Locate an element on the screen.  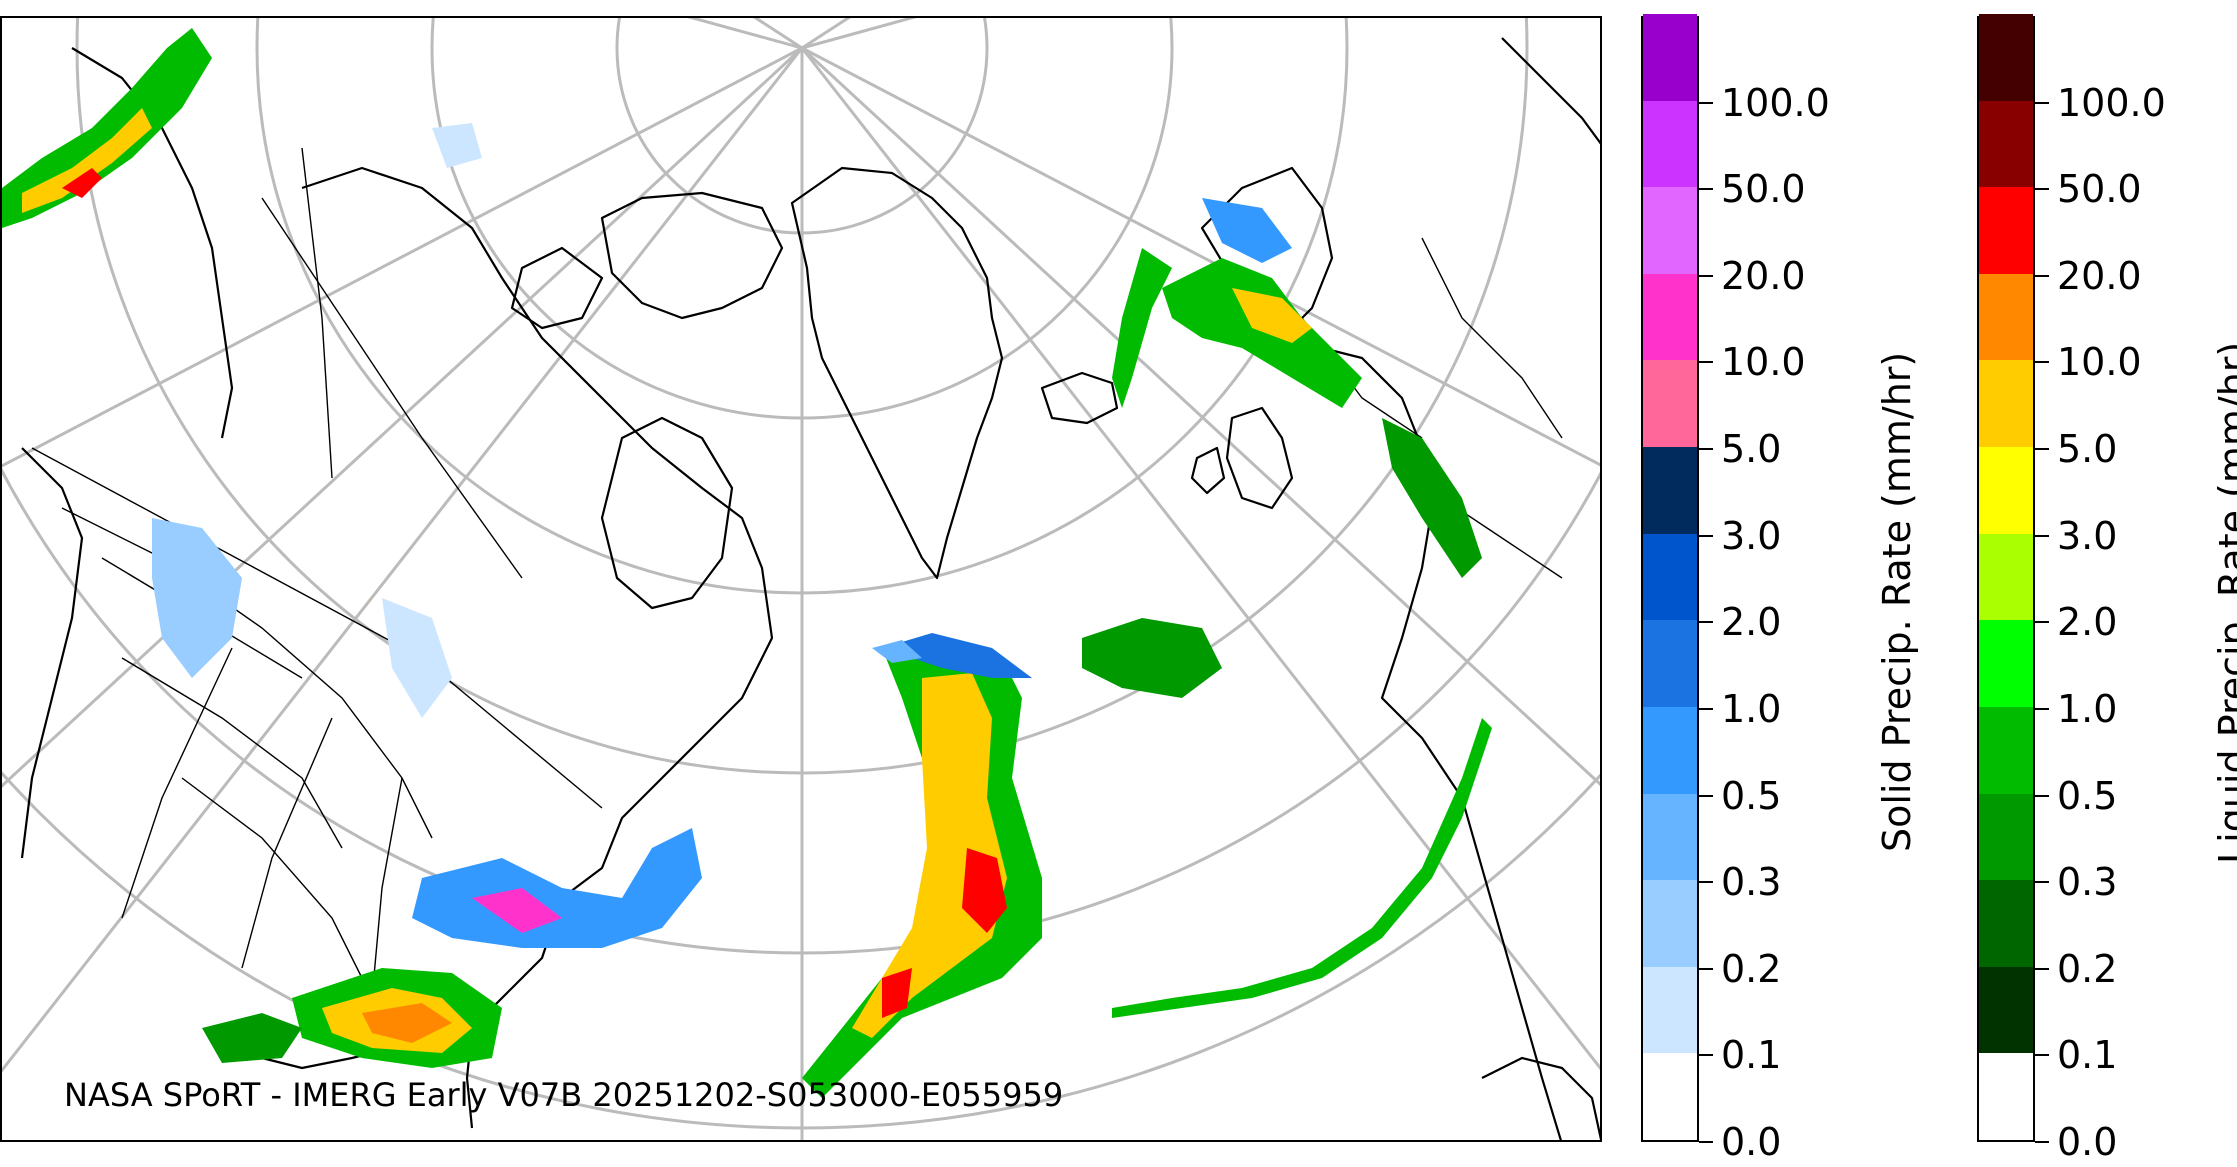
liquid-precip-tick-label: 0.5 is located at coordinates (2087, 795).